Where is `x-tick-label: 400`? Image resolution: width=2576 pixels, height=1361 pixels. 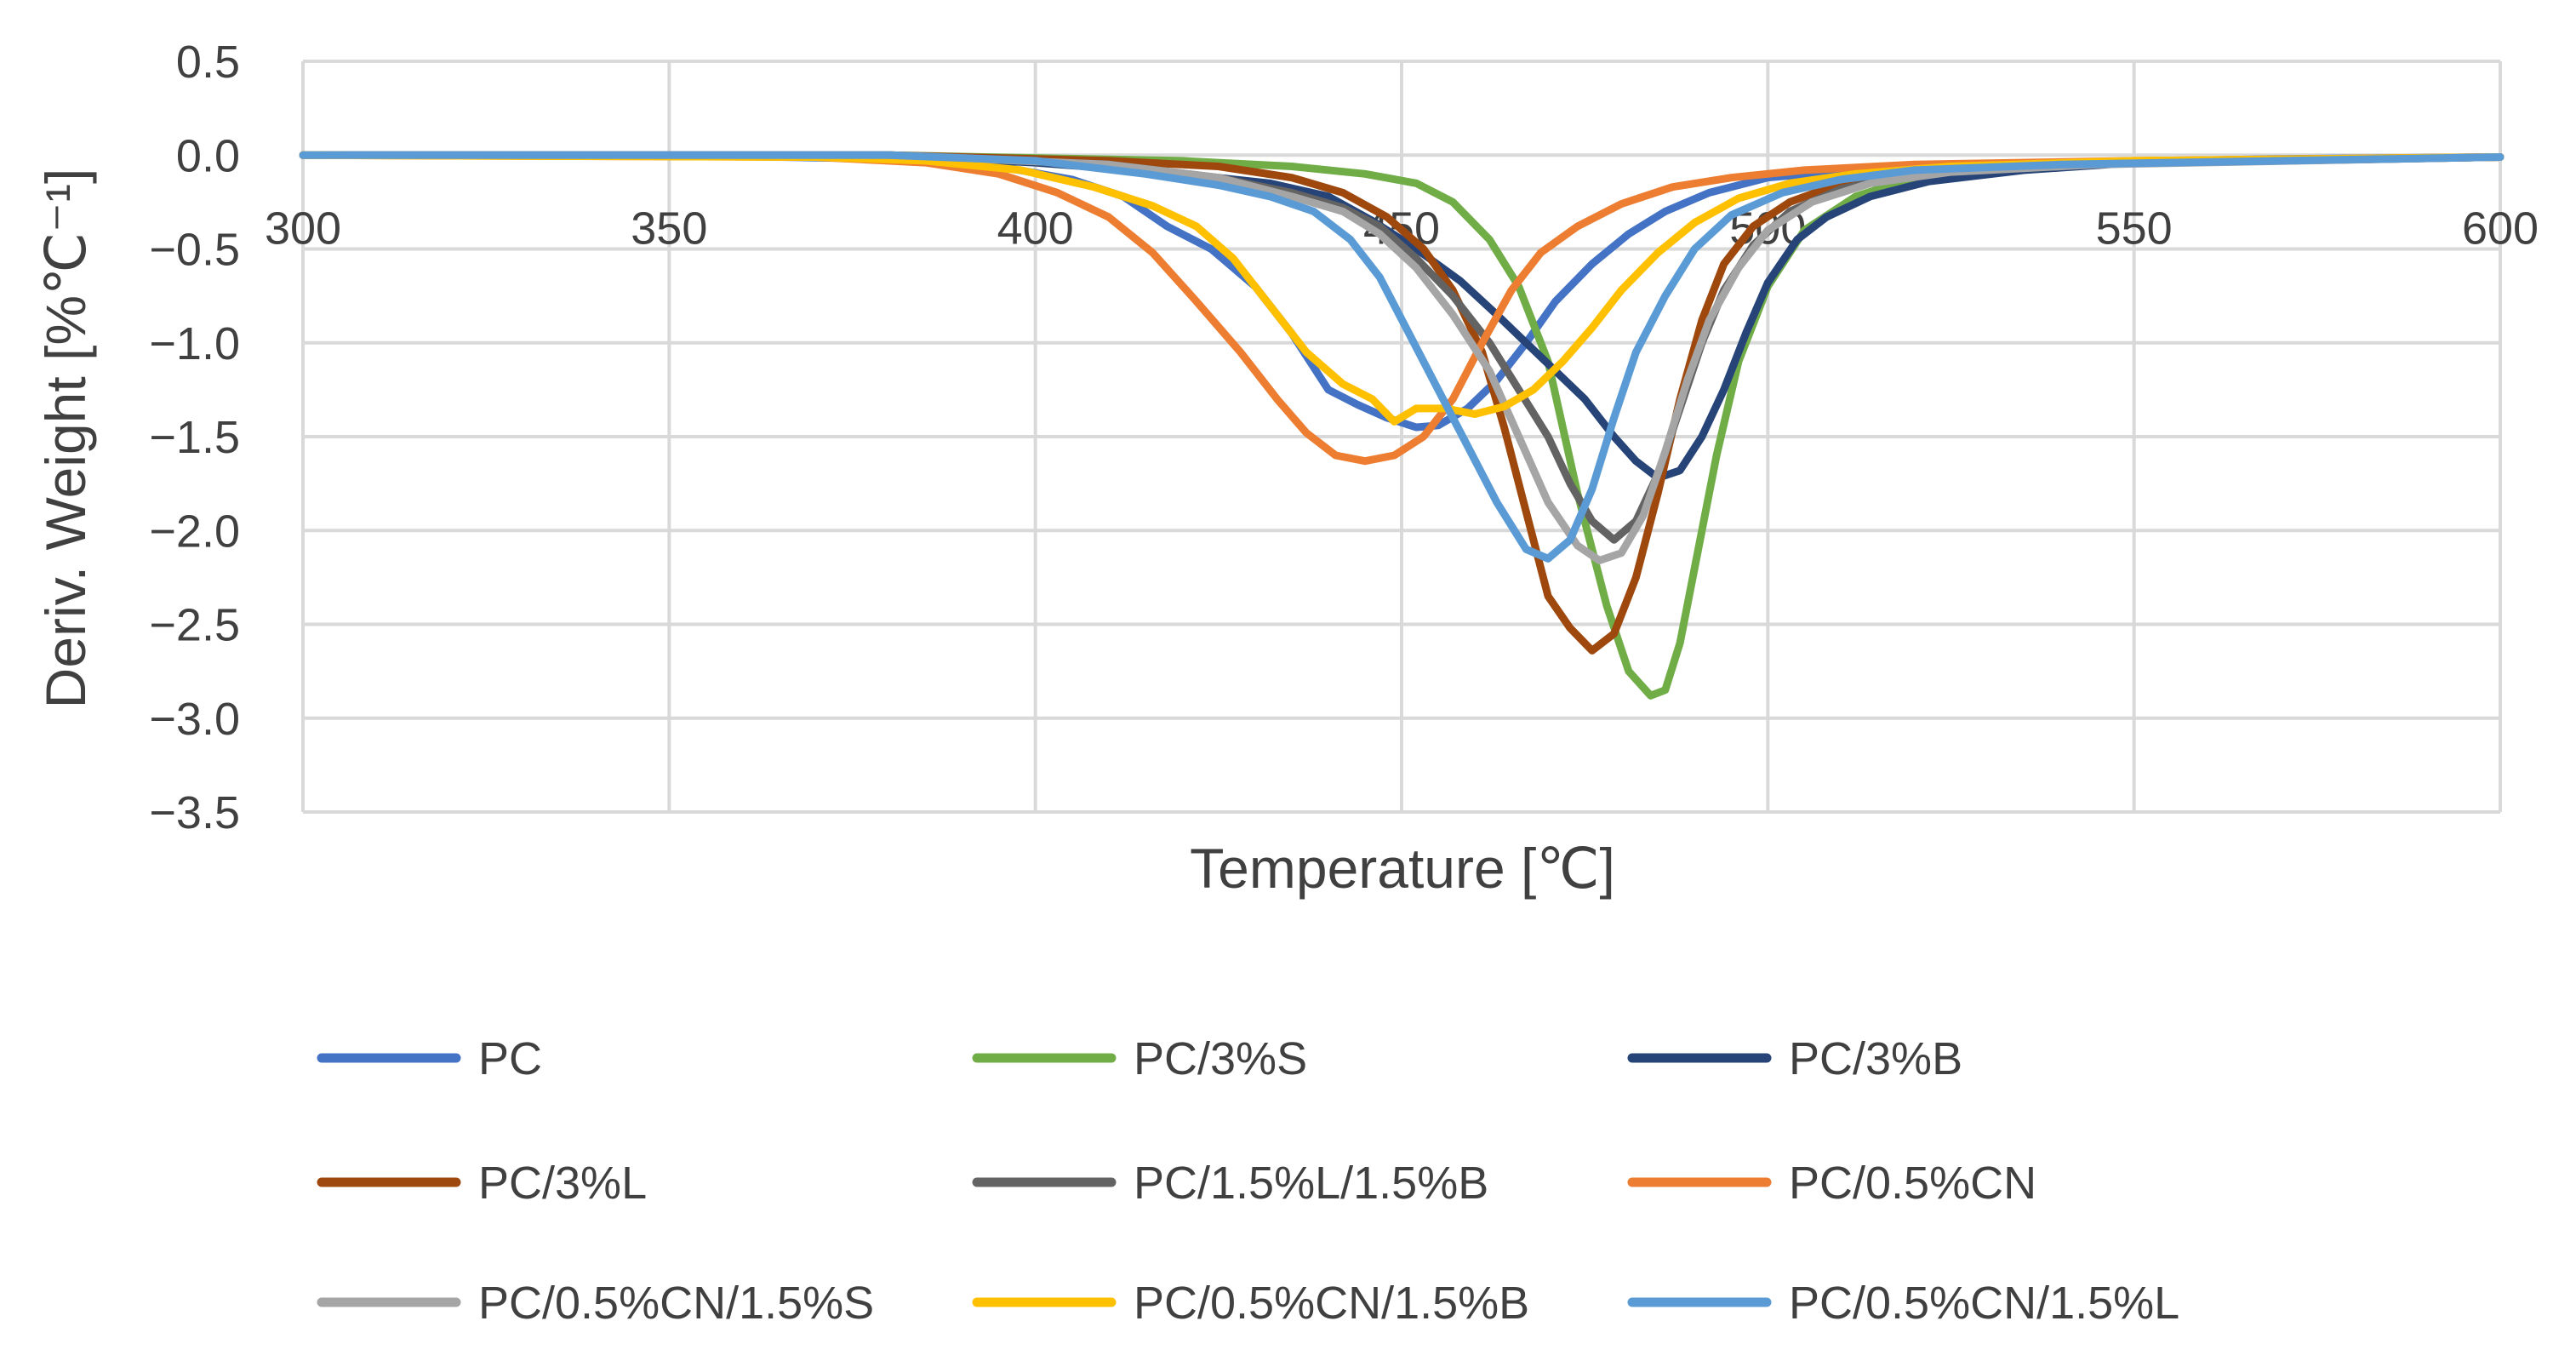
x-tick-label: 400 is located at coordinates (1035, 228).